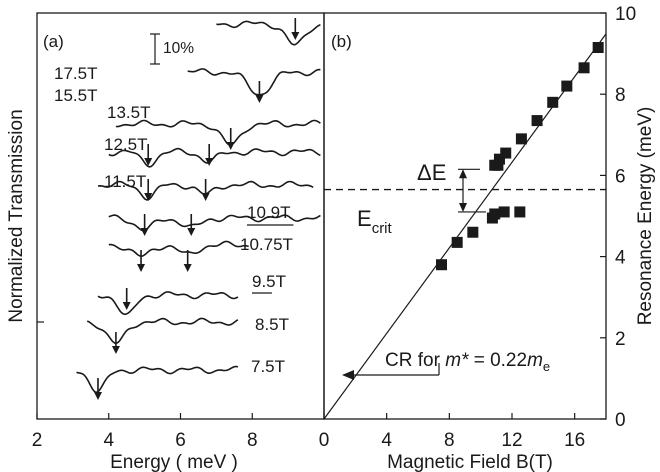 This screenshot has height=472, width=660. I want to click on e-crit-label: Ecrit, so click(375, 221).